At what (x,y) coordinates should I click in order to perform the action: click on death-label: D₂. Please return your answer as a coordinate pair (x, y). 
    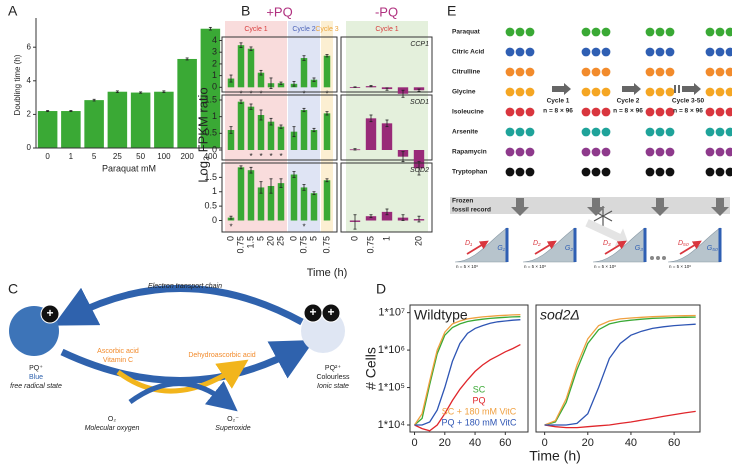
    Looking at the image, I should click on (537, 243).